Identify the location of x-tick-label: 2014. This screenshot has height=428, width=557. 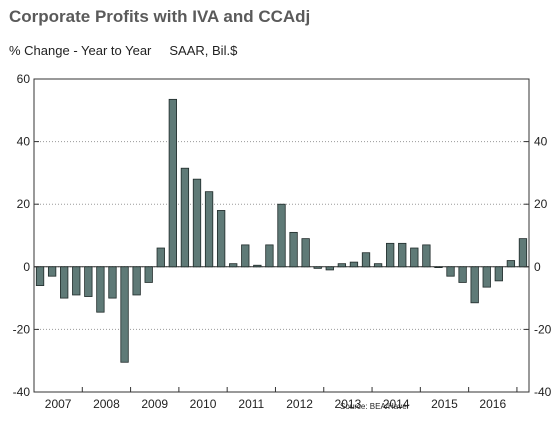
(396, 404).